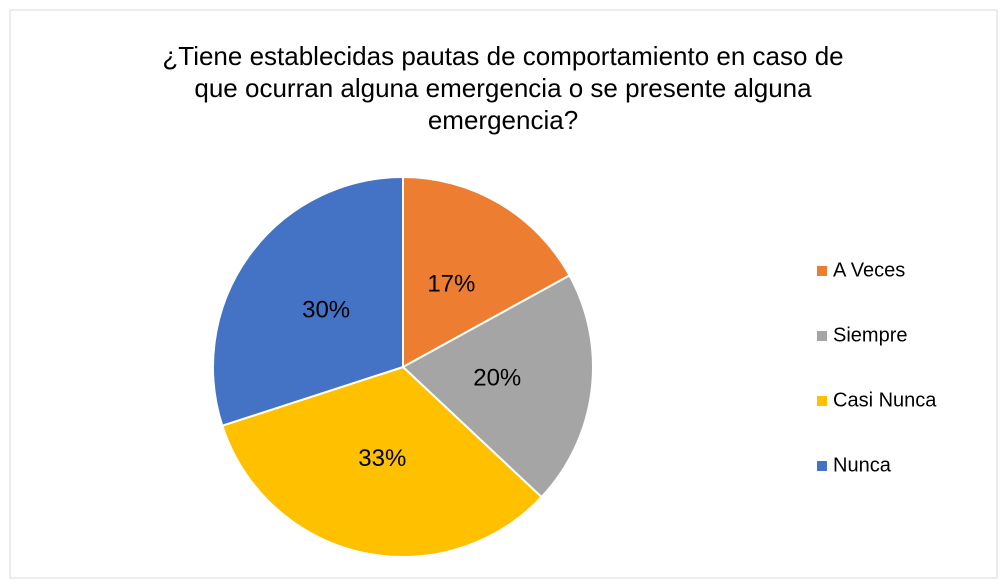 The height and width of the screenshot is (580, 1000). What do you see at coordinates (862, 465) in the screenshot?
I see `legend-label: Nunca` at bounding box center [862, 465].